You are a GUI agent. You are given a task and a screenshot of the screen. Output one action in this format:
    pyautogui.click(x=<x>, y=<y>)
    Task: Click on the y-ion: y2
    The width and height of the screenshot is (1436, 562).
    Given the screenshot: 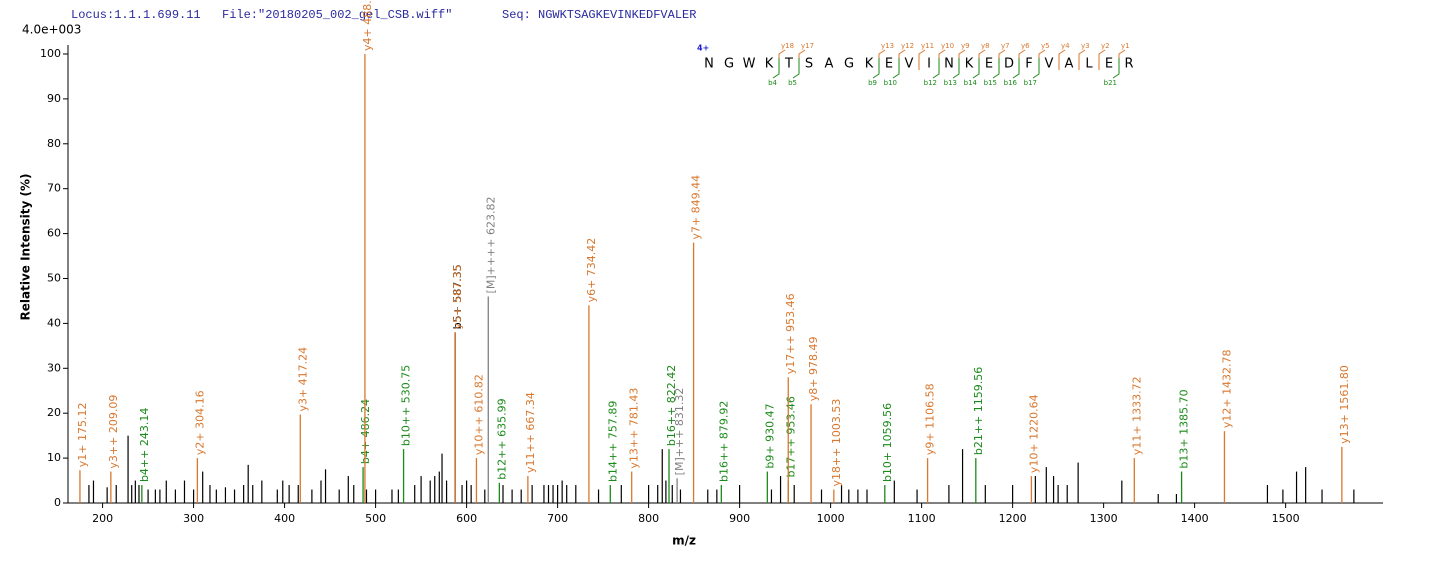 What is the action you would take?
    pyautogui.click(x=1105, y=46)
    